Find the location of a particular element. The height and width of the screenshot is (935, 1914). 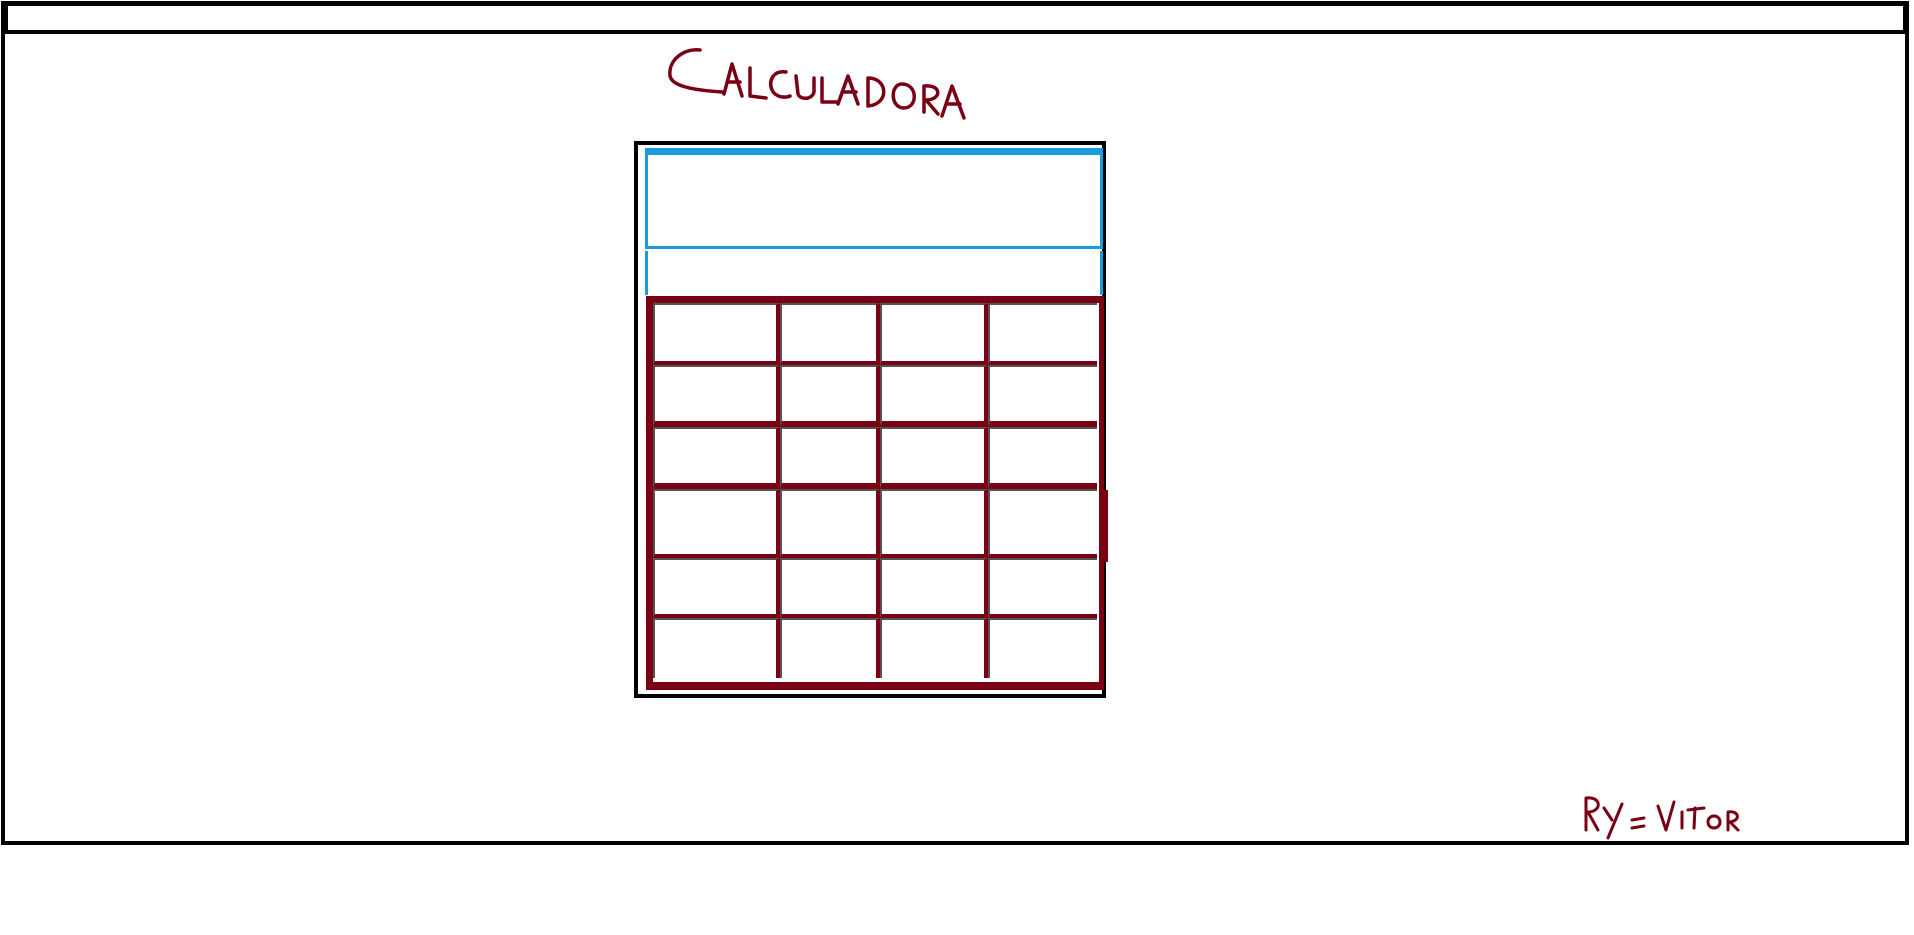

keypad-edge-mark is located at coordinates (1105, 526).